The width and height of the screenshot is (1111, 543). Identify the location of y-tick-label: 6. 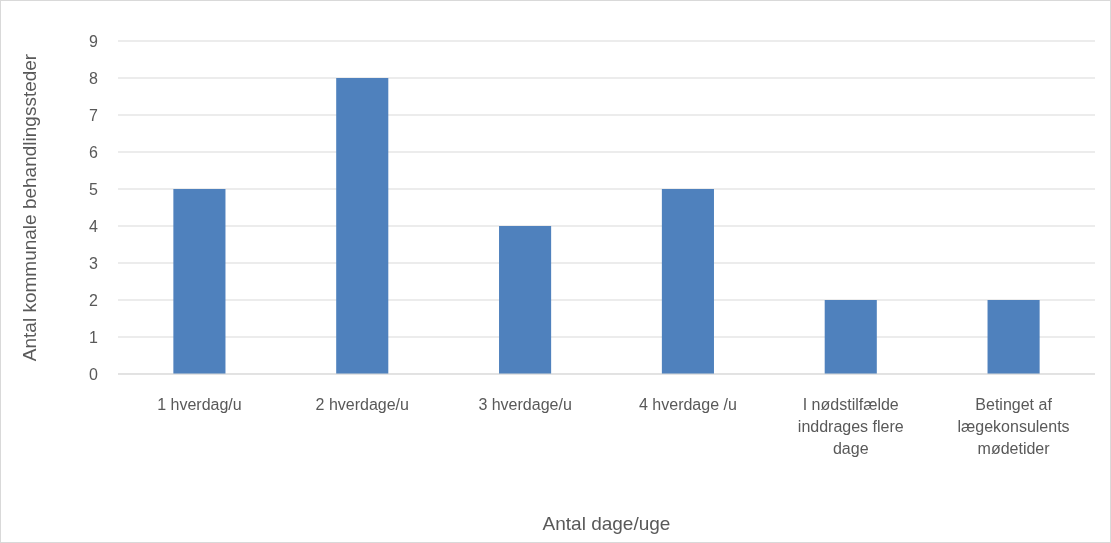
(94, 152).